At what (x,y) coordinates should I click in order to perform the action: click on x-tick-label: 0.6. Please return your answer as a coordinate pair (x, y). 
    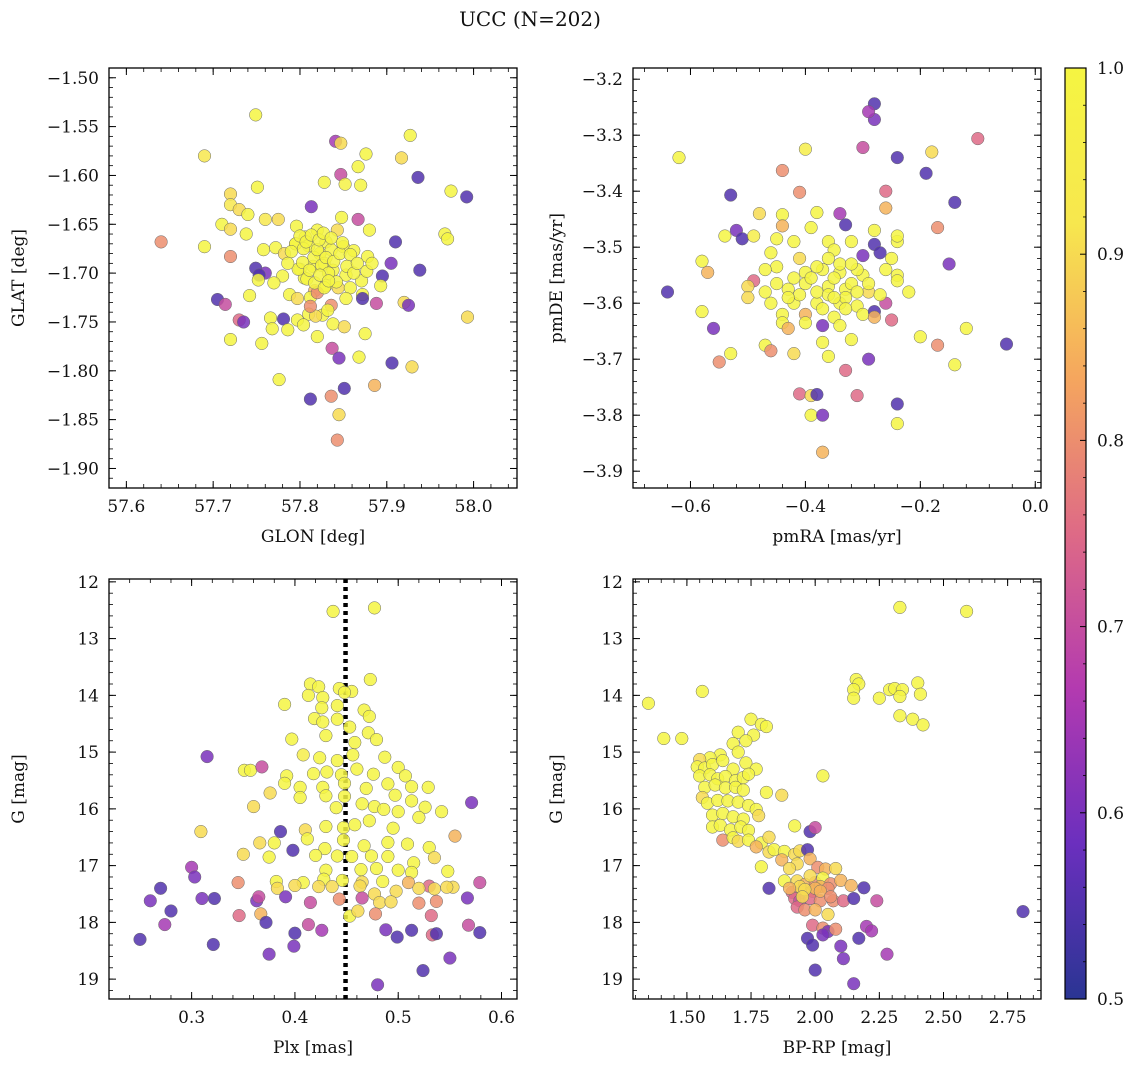
    Looking at the image, I should click on (501, 1018).